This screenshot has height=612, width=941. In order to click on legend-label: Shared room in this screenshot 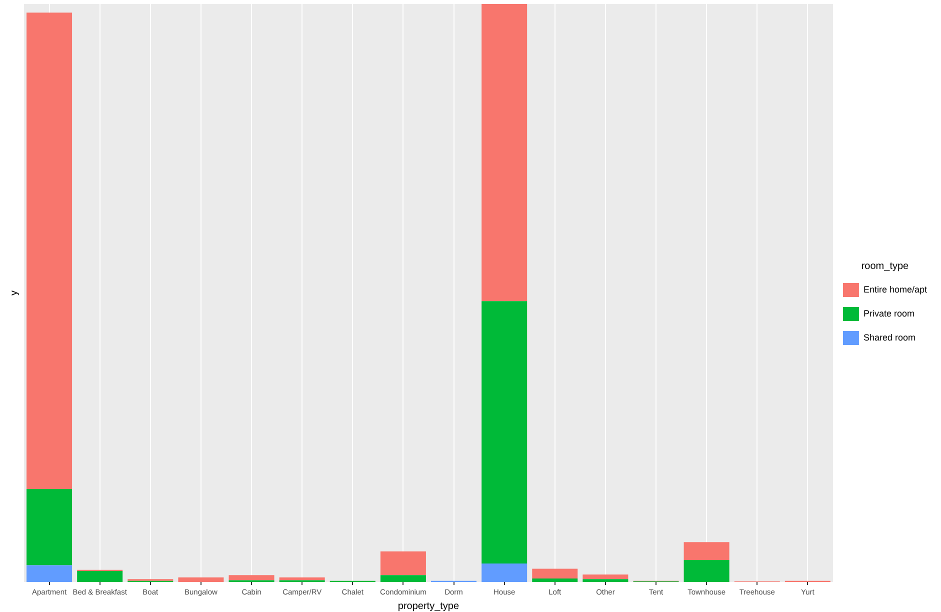, I will do `click(889, 337)`.